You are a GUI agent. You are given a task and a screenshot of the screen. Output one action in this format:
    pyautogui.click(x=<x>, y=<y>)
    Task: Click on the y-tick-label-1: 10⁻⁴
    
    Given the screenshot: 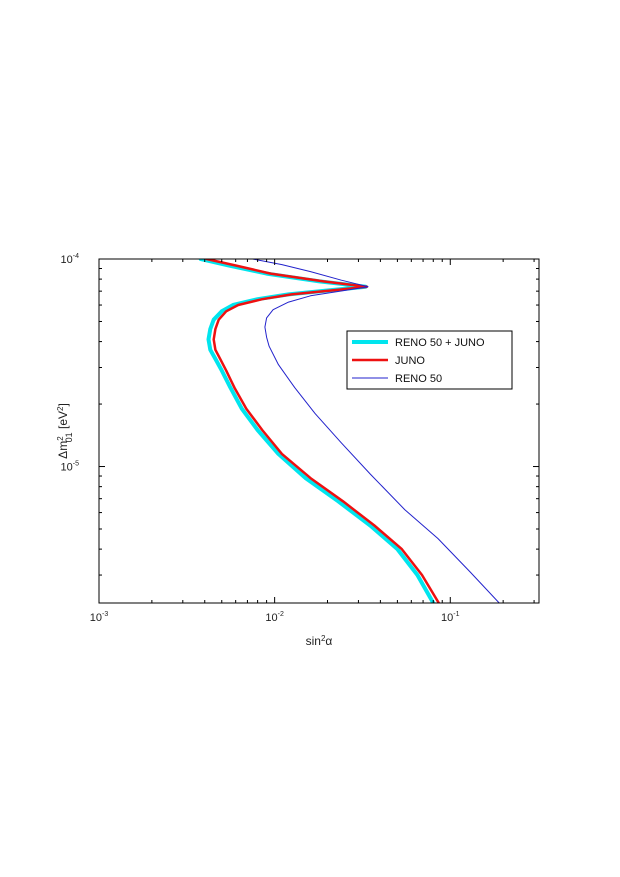 What is the action you would take?
    pyautogui.click(x=70, y=259)
    